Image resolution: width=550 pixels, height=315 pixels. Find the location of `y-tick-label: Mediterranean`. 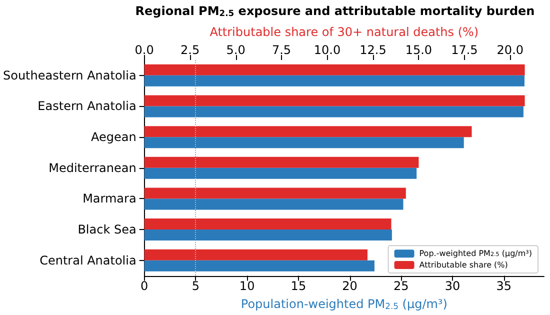

y-tick-label: Mediterranean is located at coordinates (92, 167).